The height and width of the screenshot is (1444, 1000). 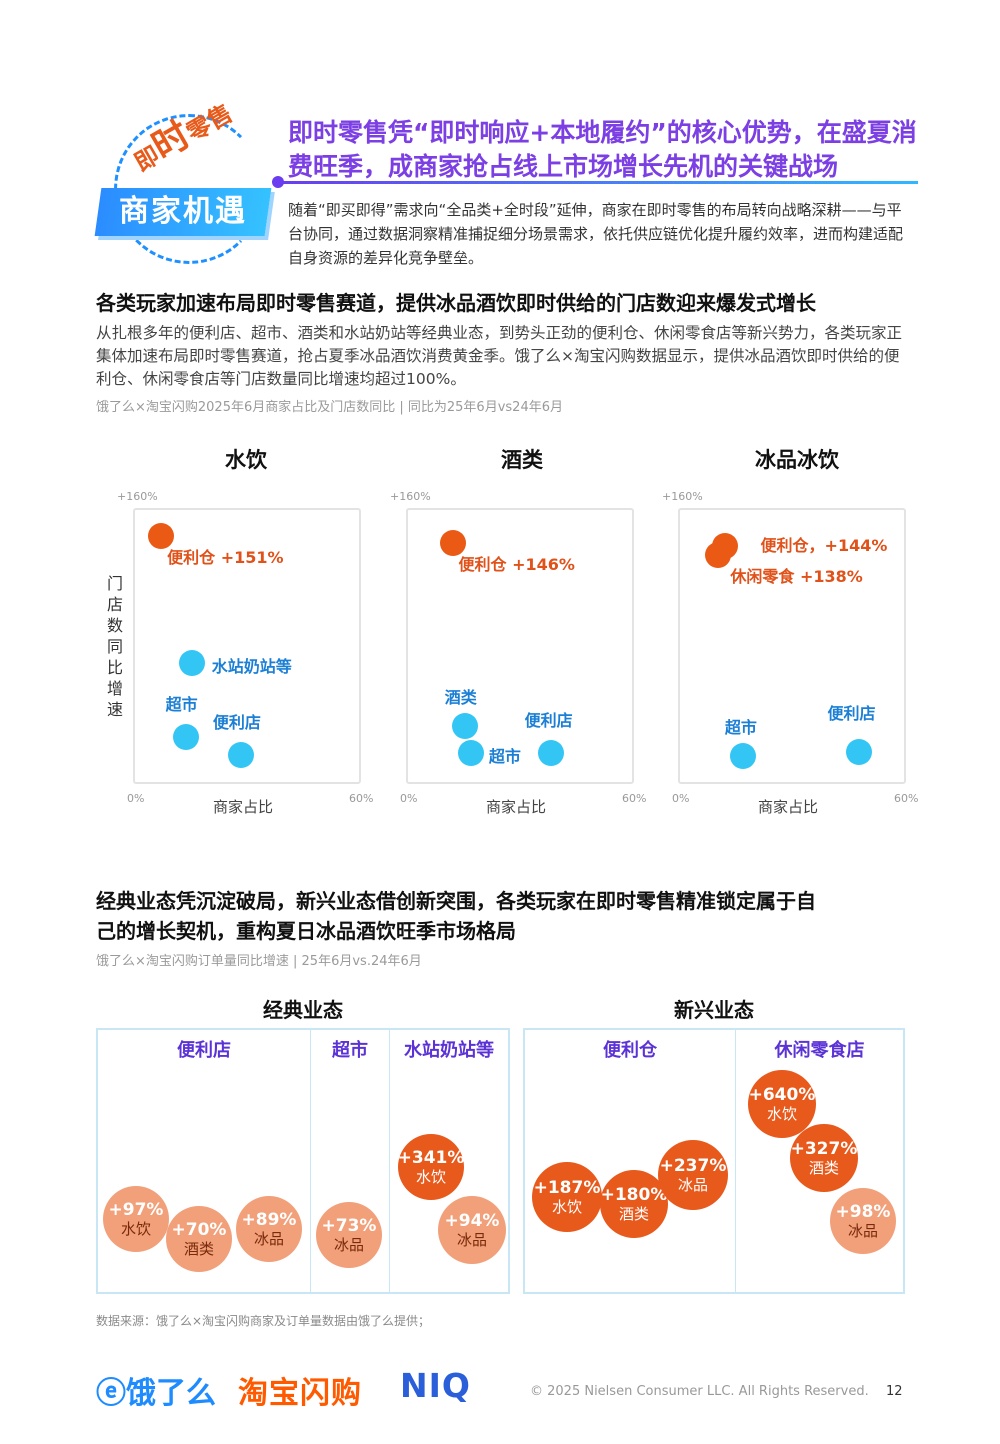 I want to click on growth-bubble: +237% 冰品, so click(x=693, y=1175).